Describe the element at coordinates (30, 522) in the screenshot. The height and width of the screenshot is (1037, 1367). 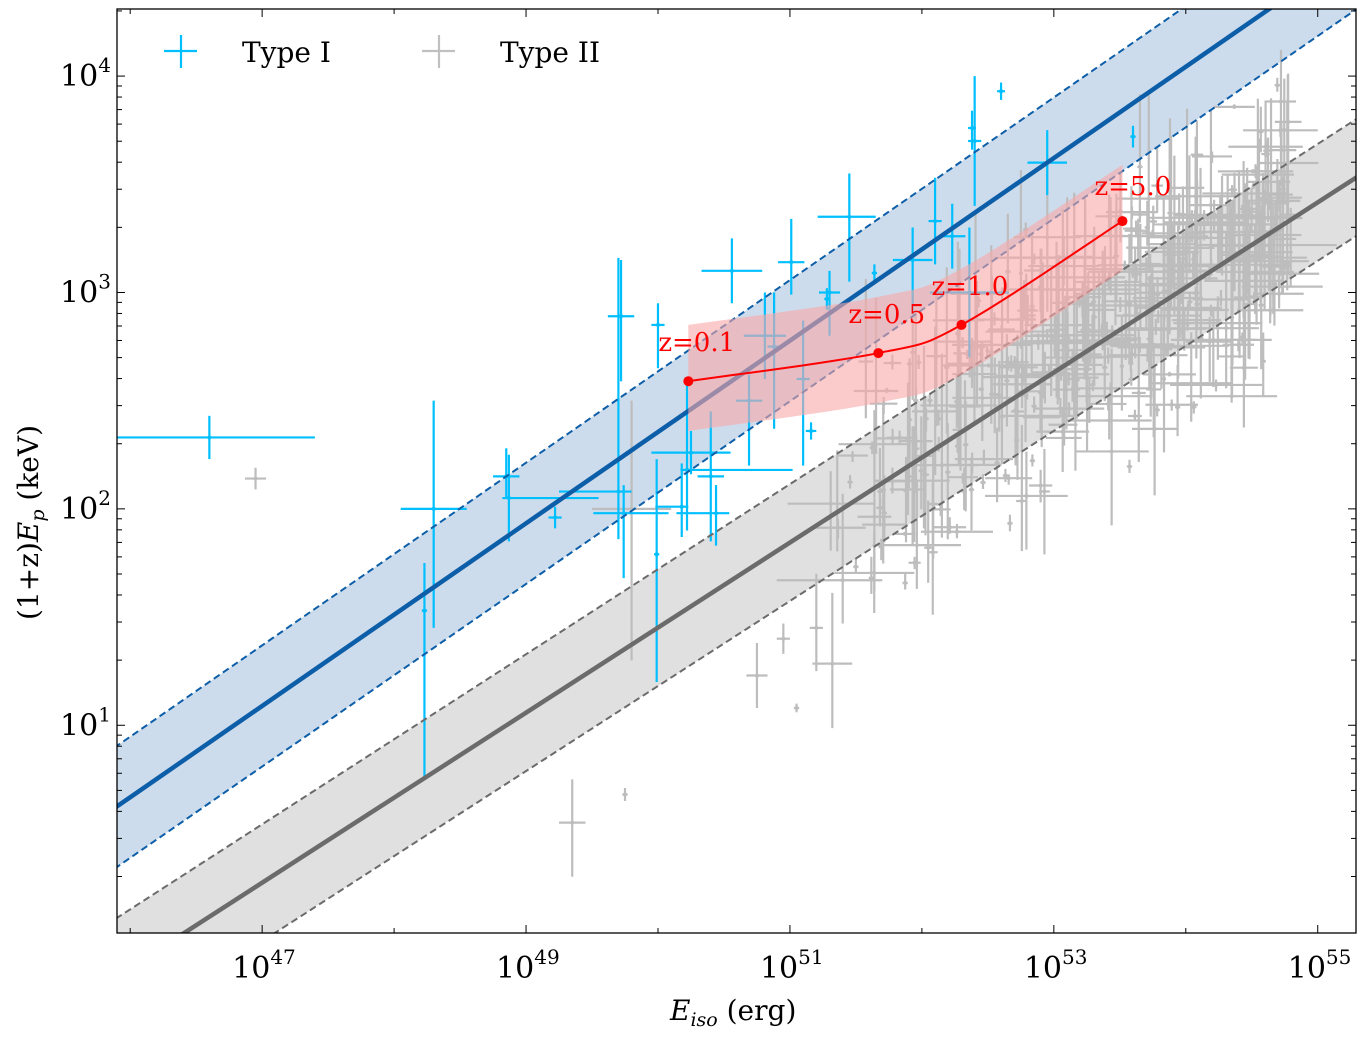
I see `y-axis-label: (1+z)Ep (keV)` at that location.